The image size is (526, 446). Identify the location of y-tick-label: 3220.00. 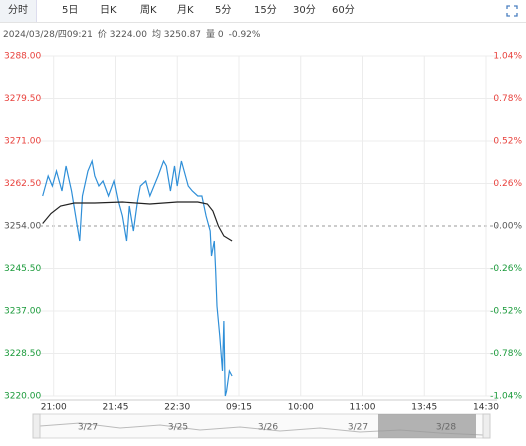
(22, 397).